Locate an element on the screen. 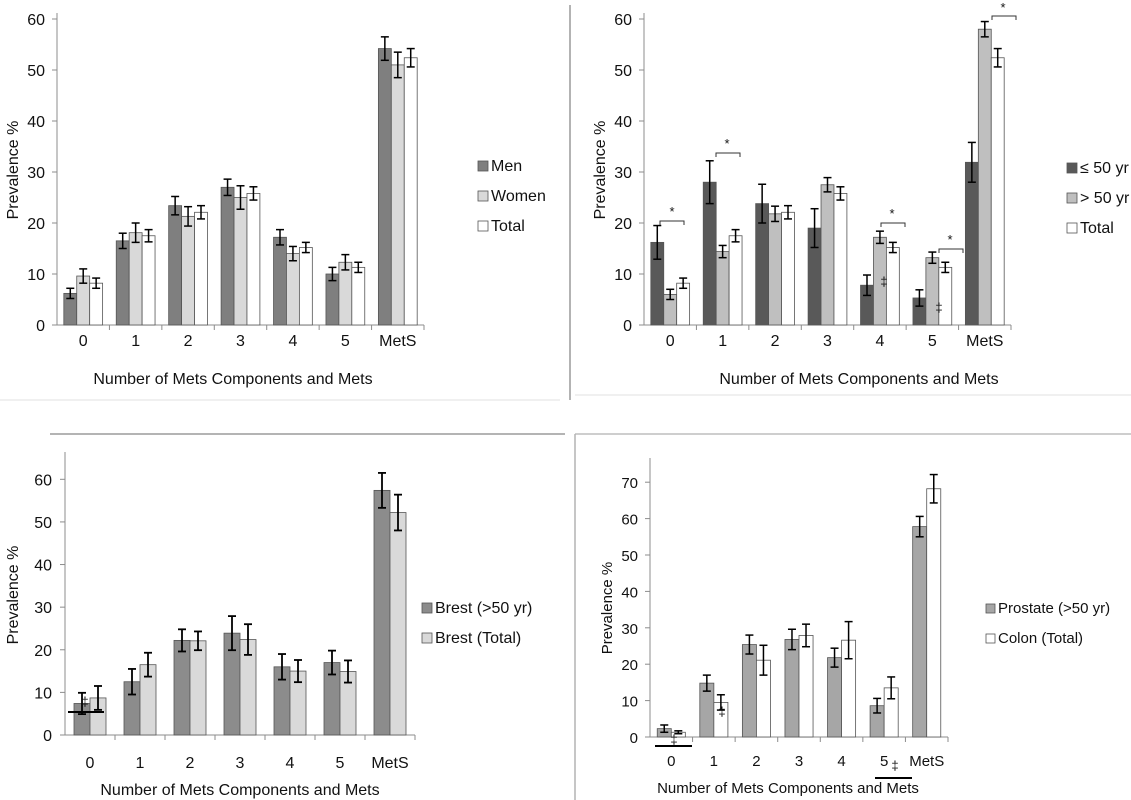 The image size is (1131, 800). legend: Brest (>50 yr) Brest (Total) is located at coordinates (476, 623).